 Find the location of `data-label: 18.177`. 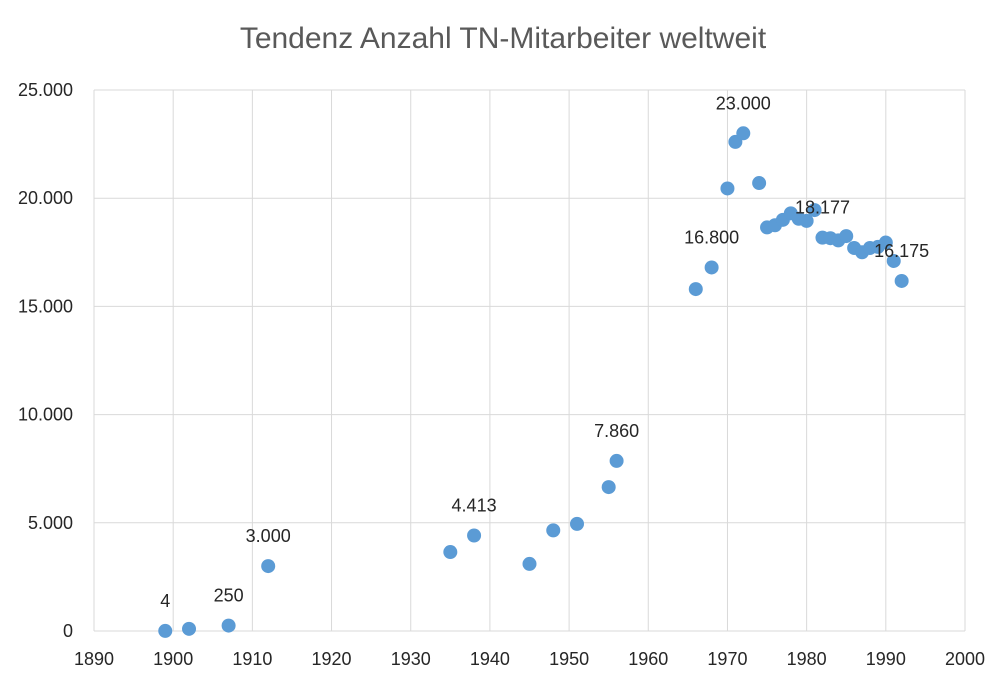

data-label: 18.177 is located at coordinates (822, 208).